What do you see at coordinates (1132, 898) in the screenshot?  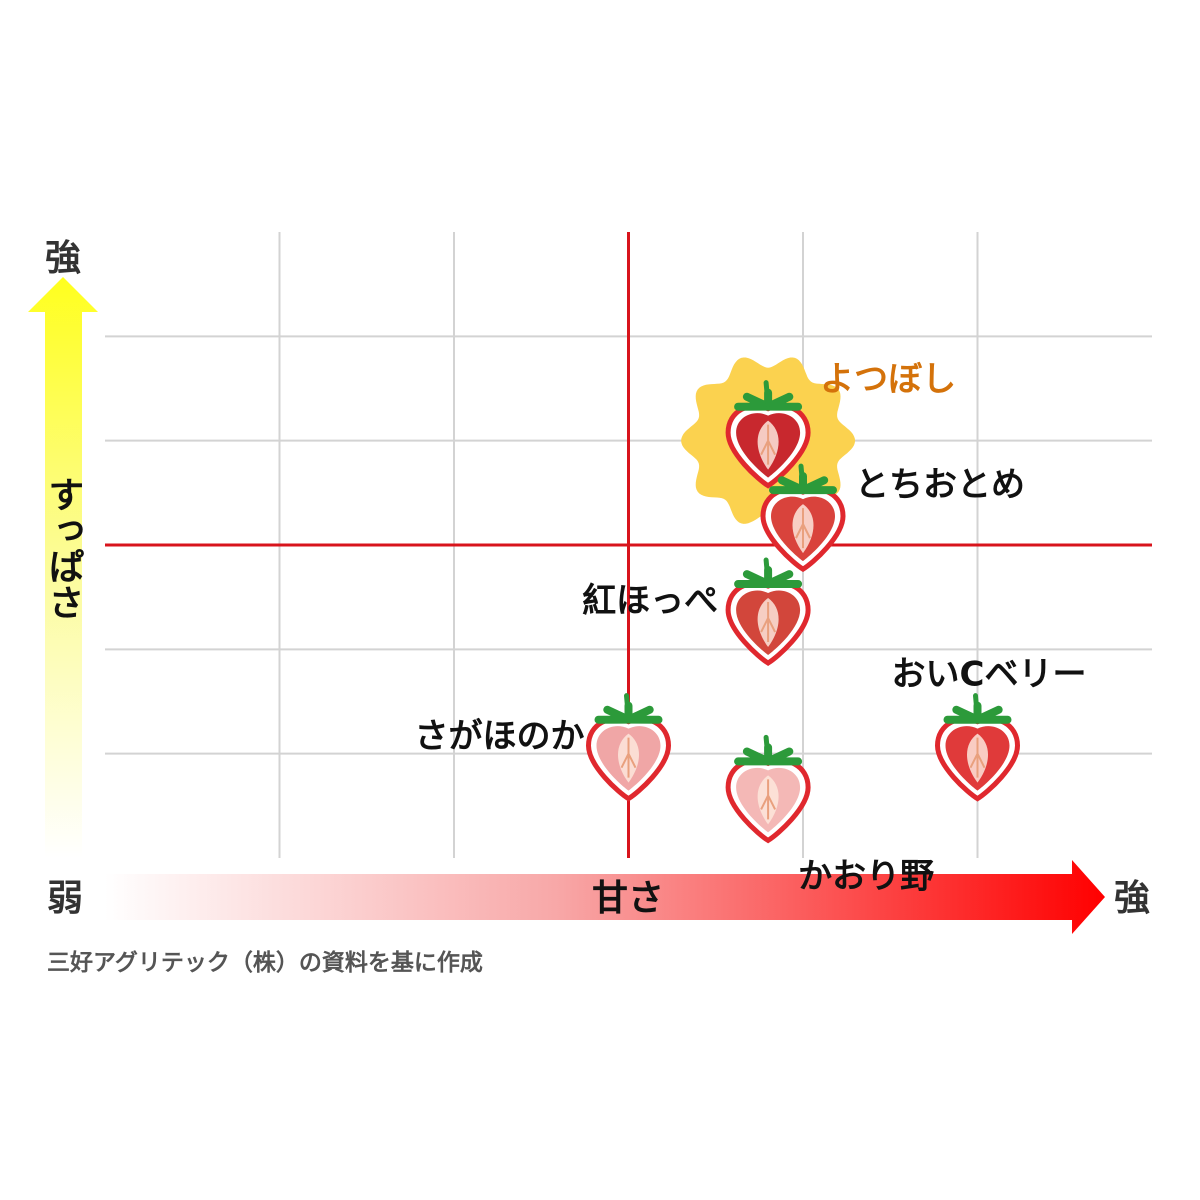 I see `x-axis-high-label: 強` at bounding box center [1132, 898].